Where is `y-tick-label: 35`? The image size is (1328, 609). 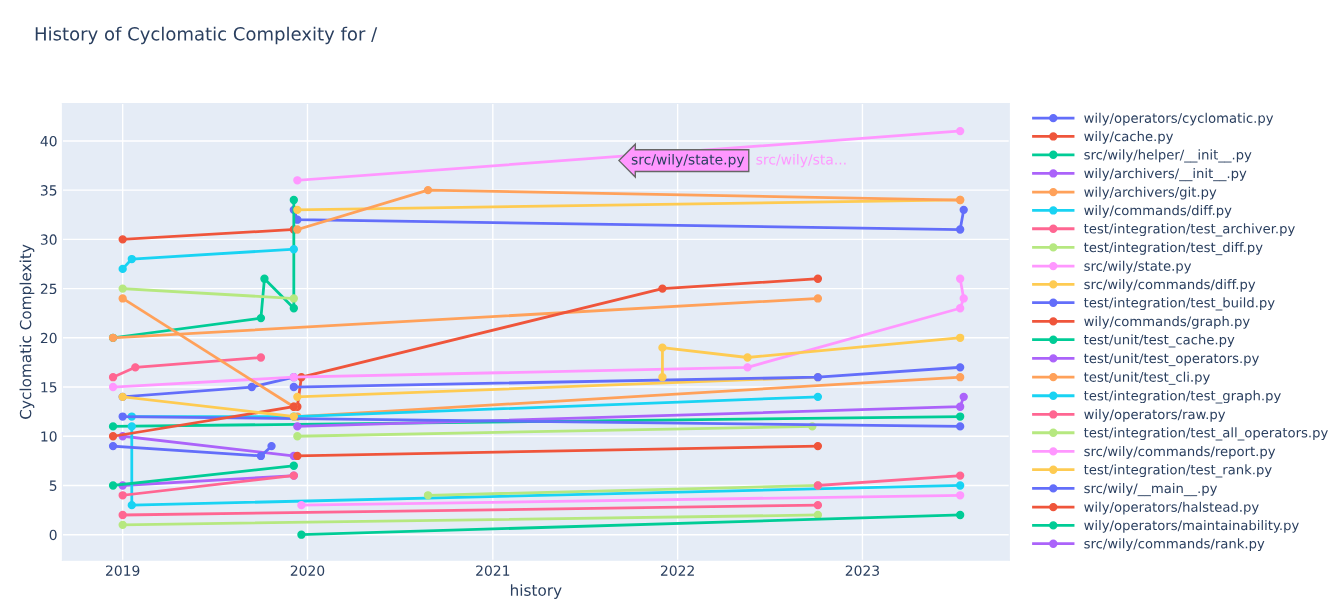
y-tick-label: 35 is located at coordinates (48, 190).